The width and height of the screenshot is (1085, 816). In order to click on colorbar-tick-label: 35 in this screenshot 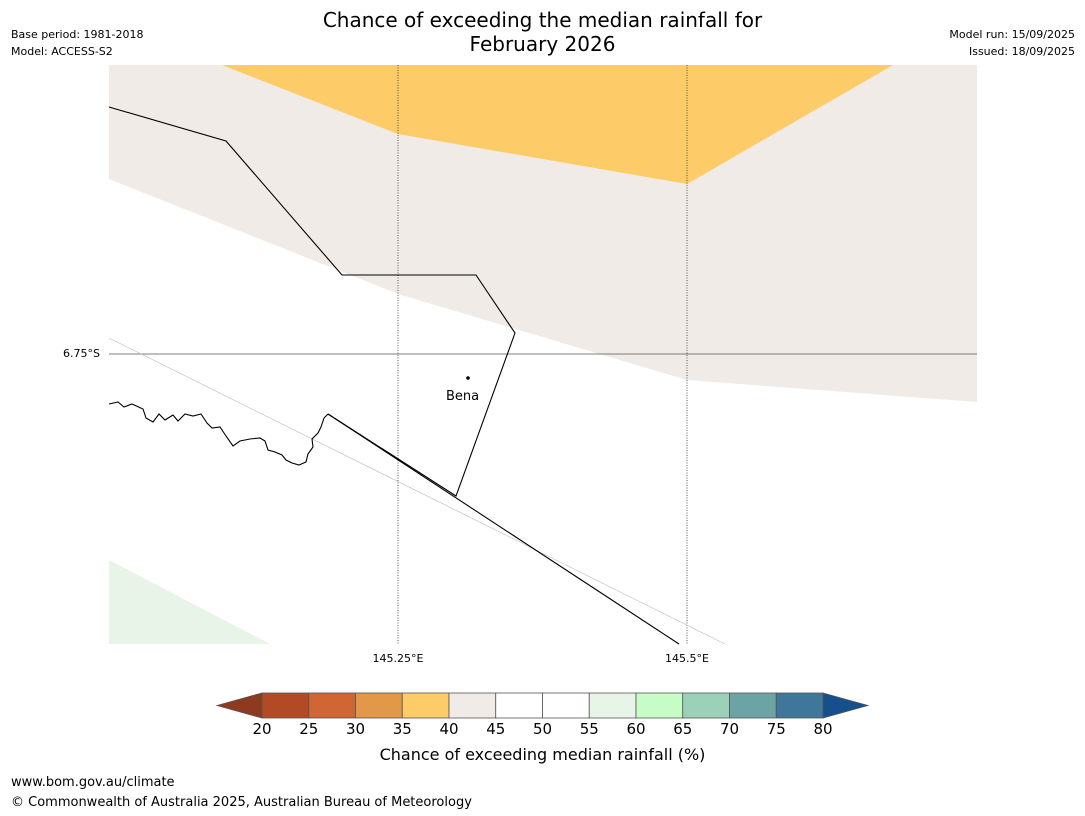, I will do `click(402, 729)`.